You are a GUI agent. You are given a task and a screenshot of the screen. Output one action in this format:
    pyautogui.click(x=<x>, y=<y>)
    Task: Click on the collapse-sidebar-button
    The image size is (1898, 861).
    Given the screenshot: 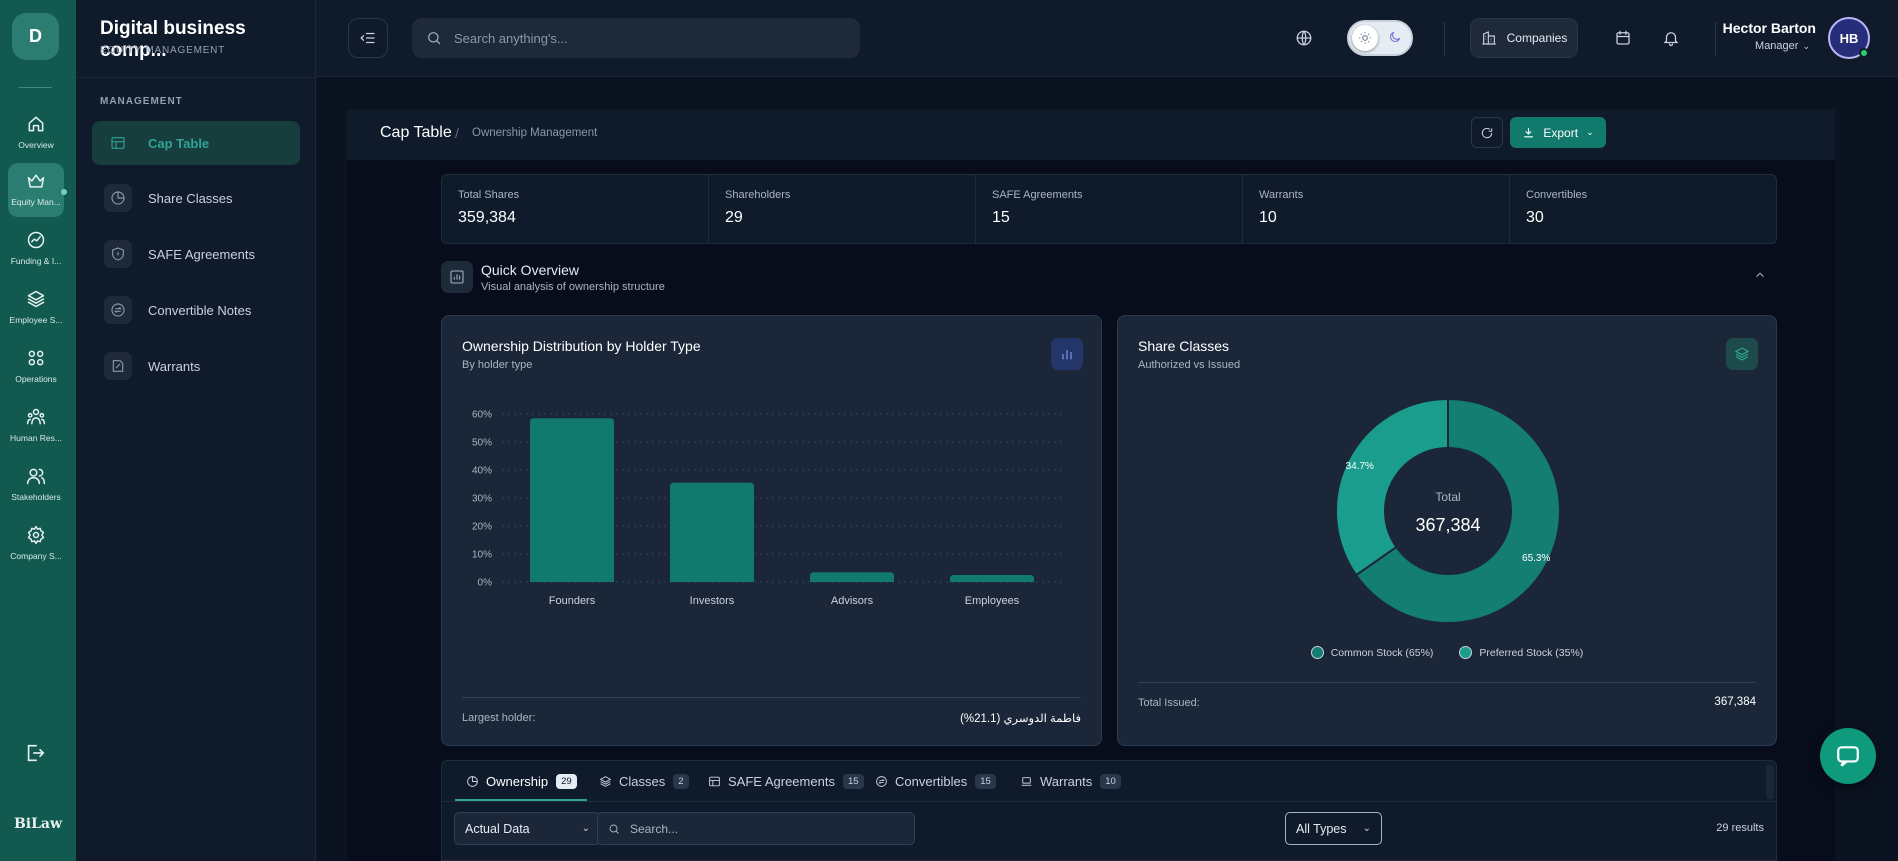 What is the action you would take?
    pyautogui.click(x=368, y=38)
    